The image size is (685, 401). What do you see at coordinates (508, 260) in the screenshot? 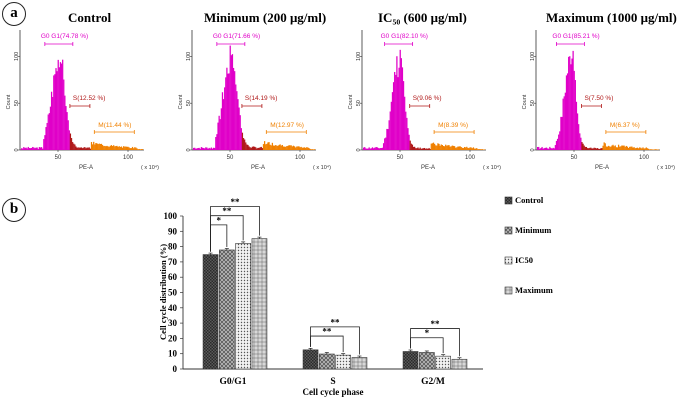
I see `legend-swatch-ic50` at bounding box center [508, 260].